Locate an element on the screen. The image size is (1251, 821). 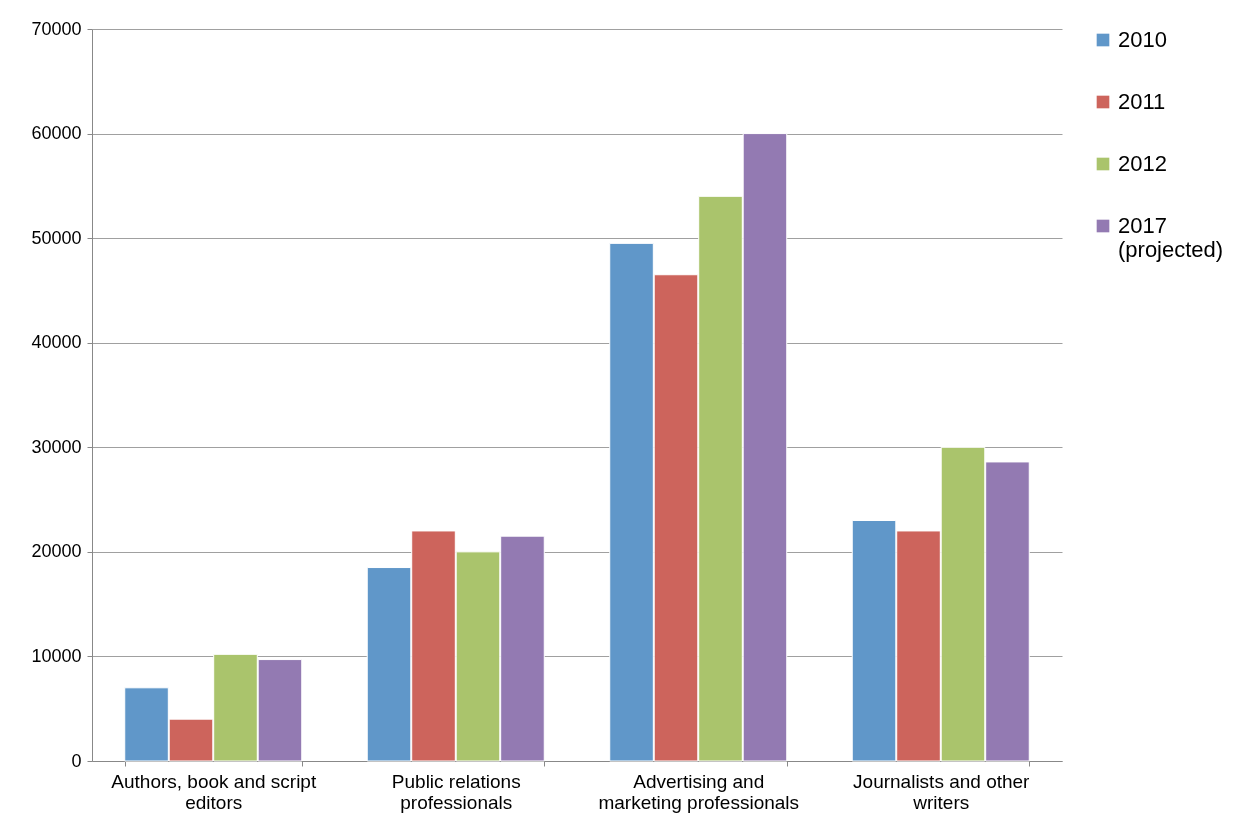
x-tick-label: Journalists and other writers is located at coordinates (942, 791).